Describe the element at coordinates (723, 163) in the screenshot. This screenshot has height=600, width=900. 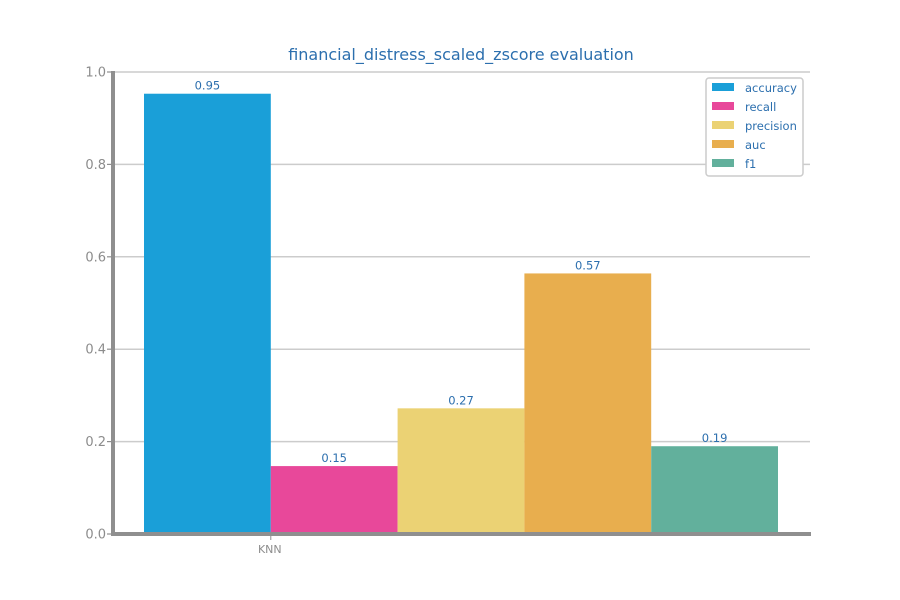
I see `legend-swatch-f1` at that location.